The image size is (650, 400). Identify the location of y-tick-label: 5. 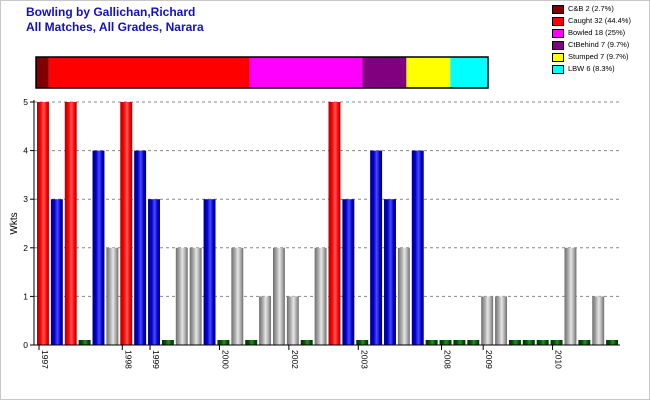
(25, 102).